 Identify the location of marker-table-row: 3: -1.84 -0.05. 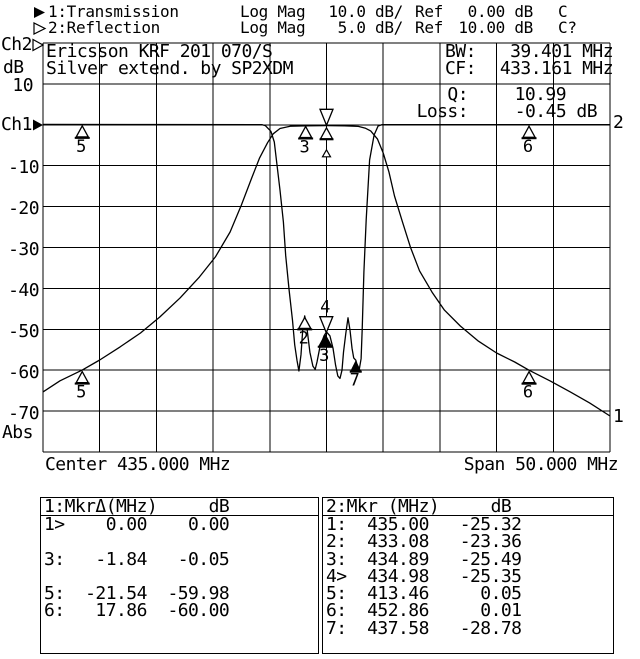
(137, 559).